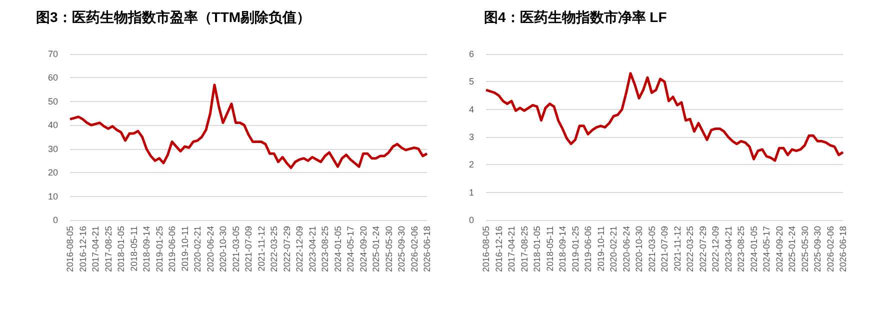 The height and width of the screenshot is (313, 896). Describe the element at coordinates (173, 17) in the screenshot. I see `chart-title: 图3：医药生物指数市盈率（TTM剔除负值）` at that location.